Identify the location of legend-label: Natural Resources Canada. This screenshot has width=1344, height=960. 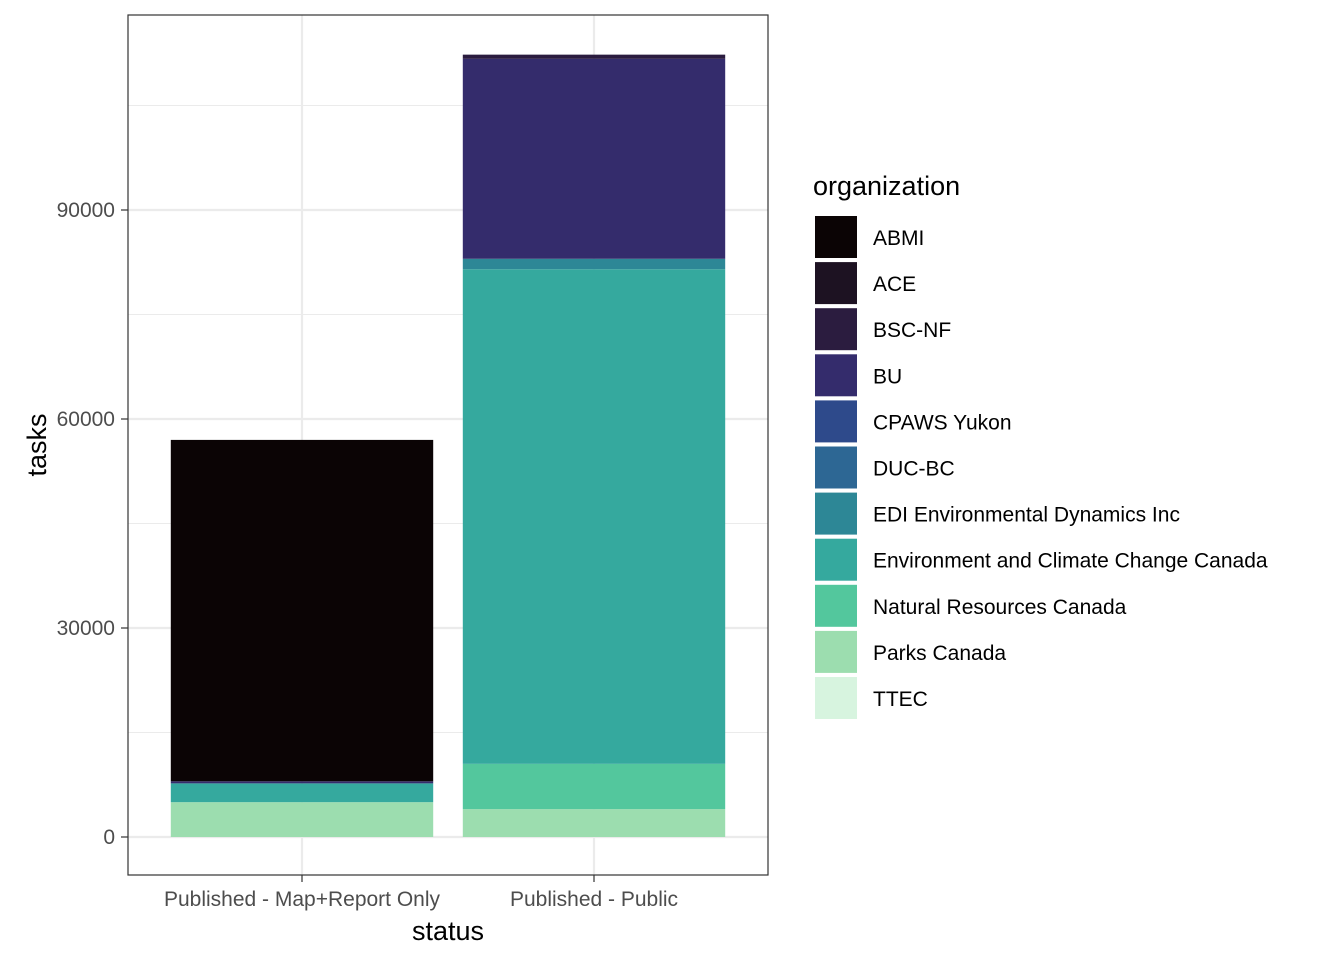
(1000, 607).